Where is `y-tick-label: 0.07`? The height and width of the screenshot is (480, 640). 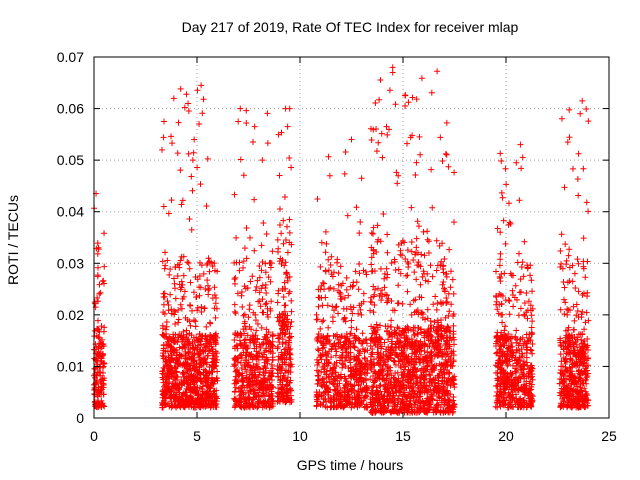 y-tick-label: 0.07 is located at coordinates (70, 57).